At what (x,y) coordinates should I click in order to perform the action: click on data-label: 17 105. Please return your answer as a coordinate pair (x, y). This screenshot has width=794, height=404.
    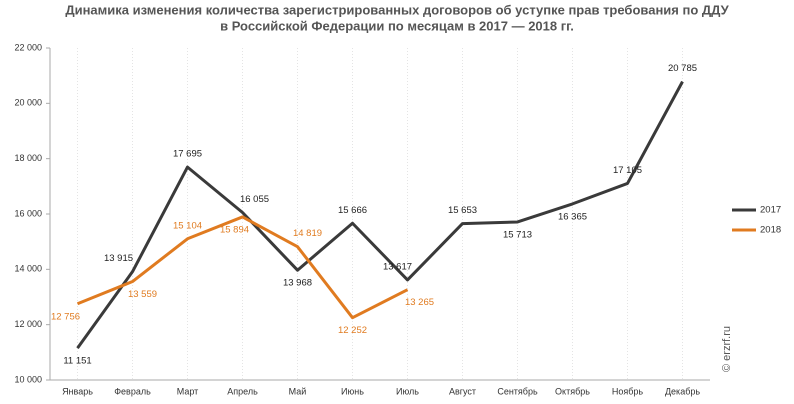
    Looking at the image, I should click on (627, 170).